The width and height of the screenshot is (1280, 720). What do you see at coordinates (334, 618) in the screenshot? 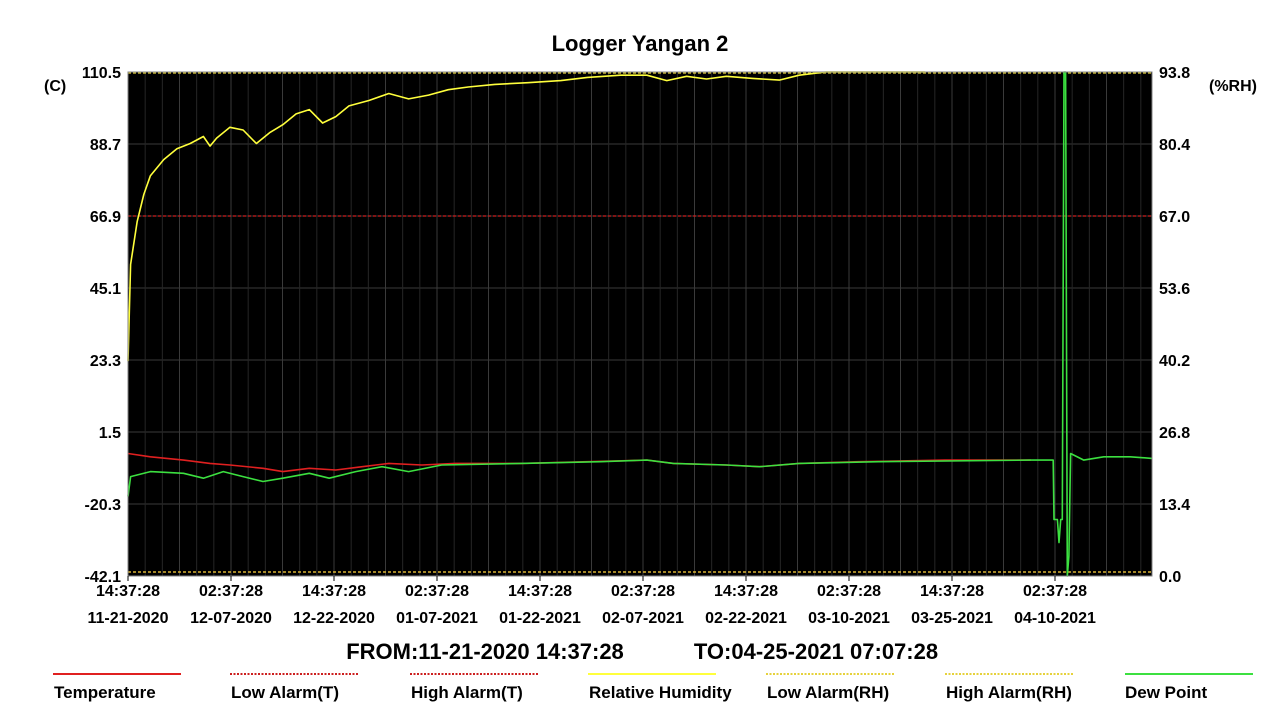
I see `x-tick-date: 12-22-2020` at bounding box center [334, 618].